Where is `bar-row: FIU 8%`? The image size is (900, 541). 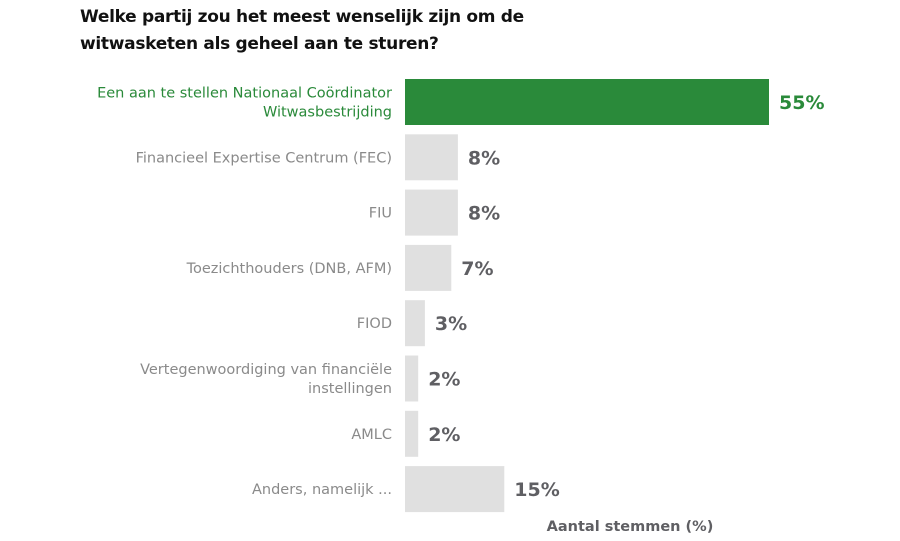
bar-row: FIU 8% is located at coordinates (434, 212).